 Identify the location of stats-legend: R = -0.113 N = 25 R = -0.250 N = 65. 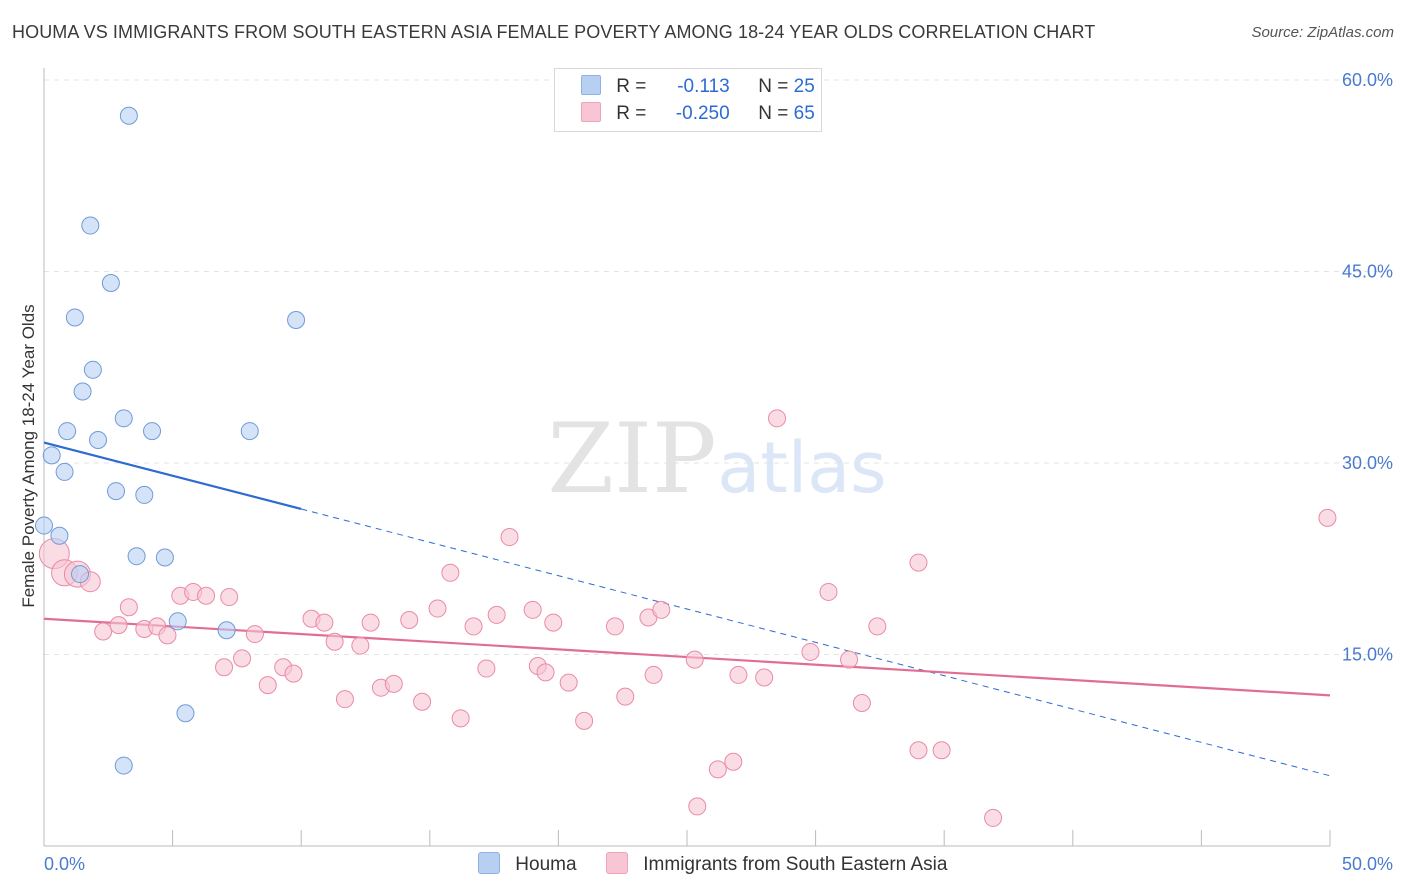
(688, 100).